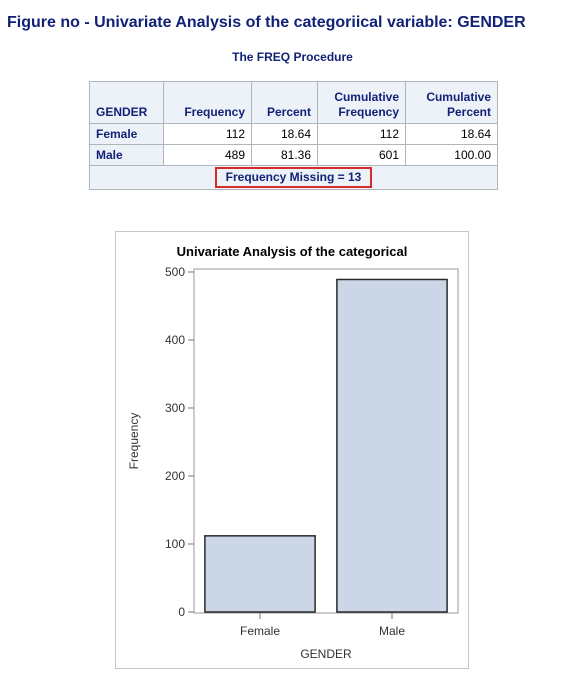  I want to click on cum-percent-line2: Percent, so click(468, 112).